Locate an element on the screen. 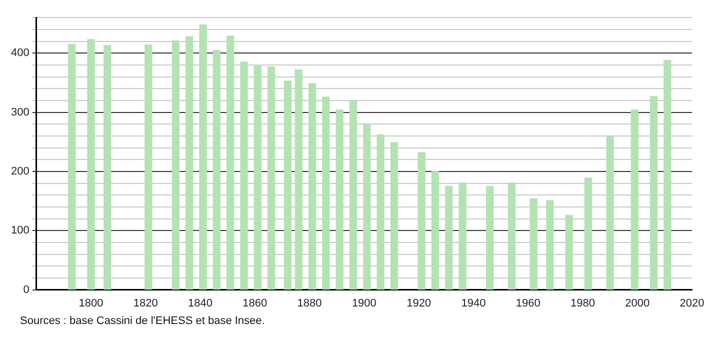 This screenshot has height=340, width=710. x-tick-label: 1980 is located at coordinates (582, 303).